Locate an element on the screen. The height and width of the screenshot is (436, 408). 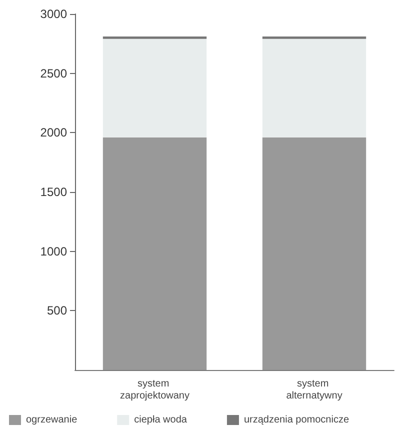
x-tick-label: system alternatywny is located at coordinates (314, 390).